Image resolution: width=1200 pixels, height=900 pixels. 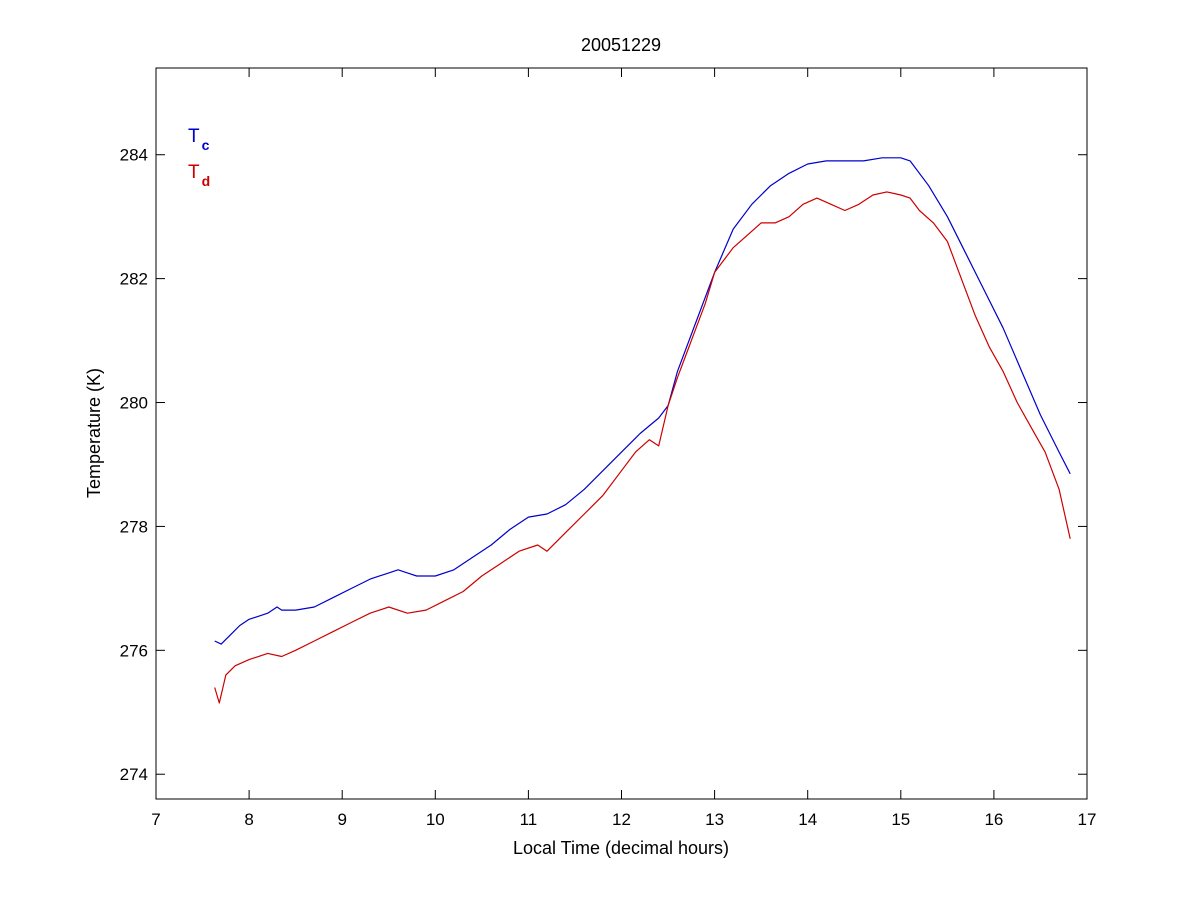 I want to click on y-tick-label: 284, so click(x=134, y=155).